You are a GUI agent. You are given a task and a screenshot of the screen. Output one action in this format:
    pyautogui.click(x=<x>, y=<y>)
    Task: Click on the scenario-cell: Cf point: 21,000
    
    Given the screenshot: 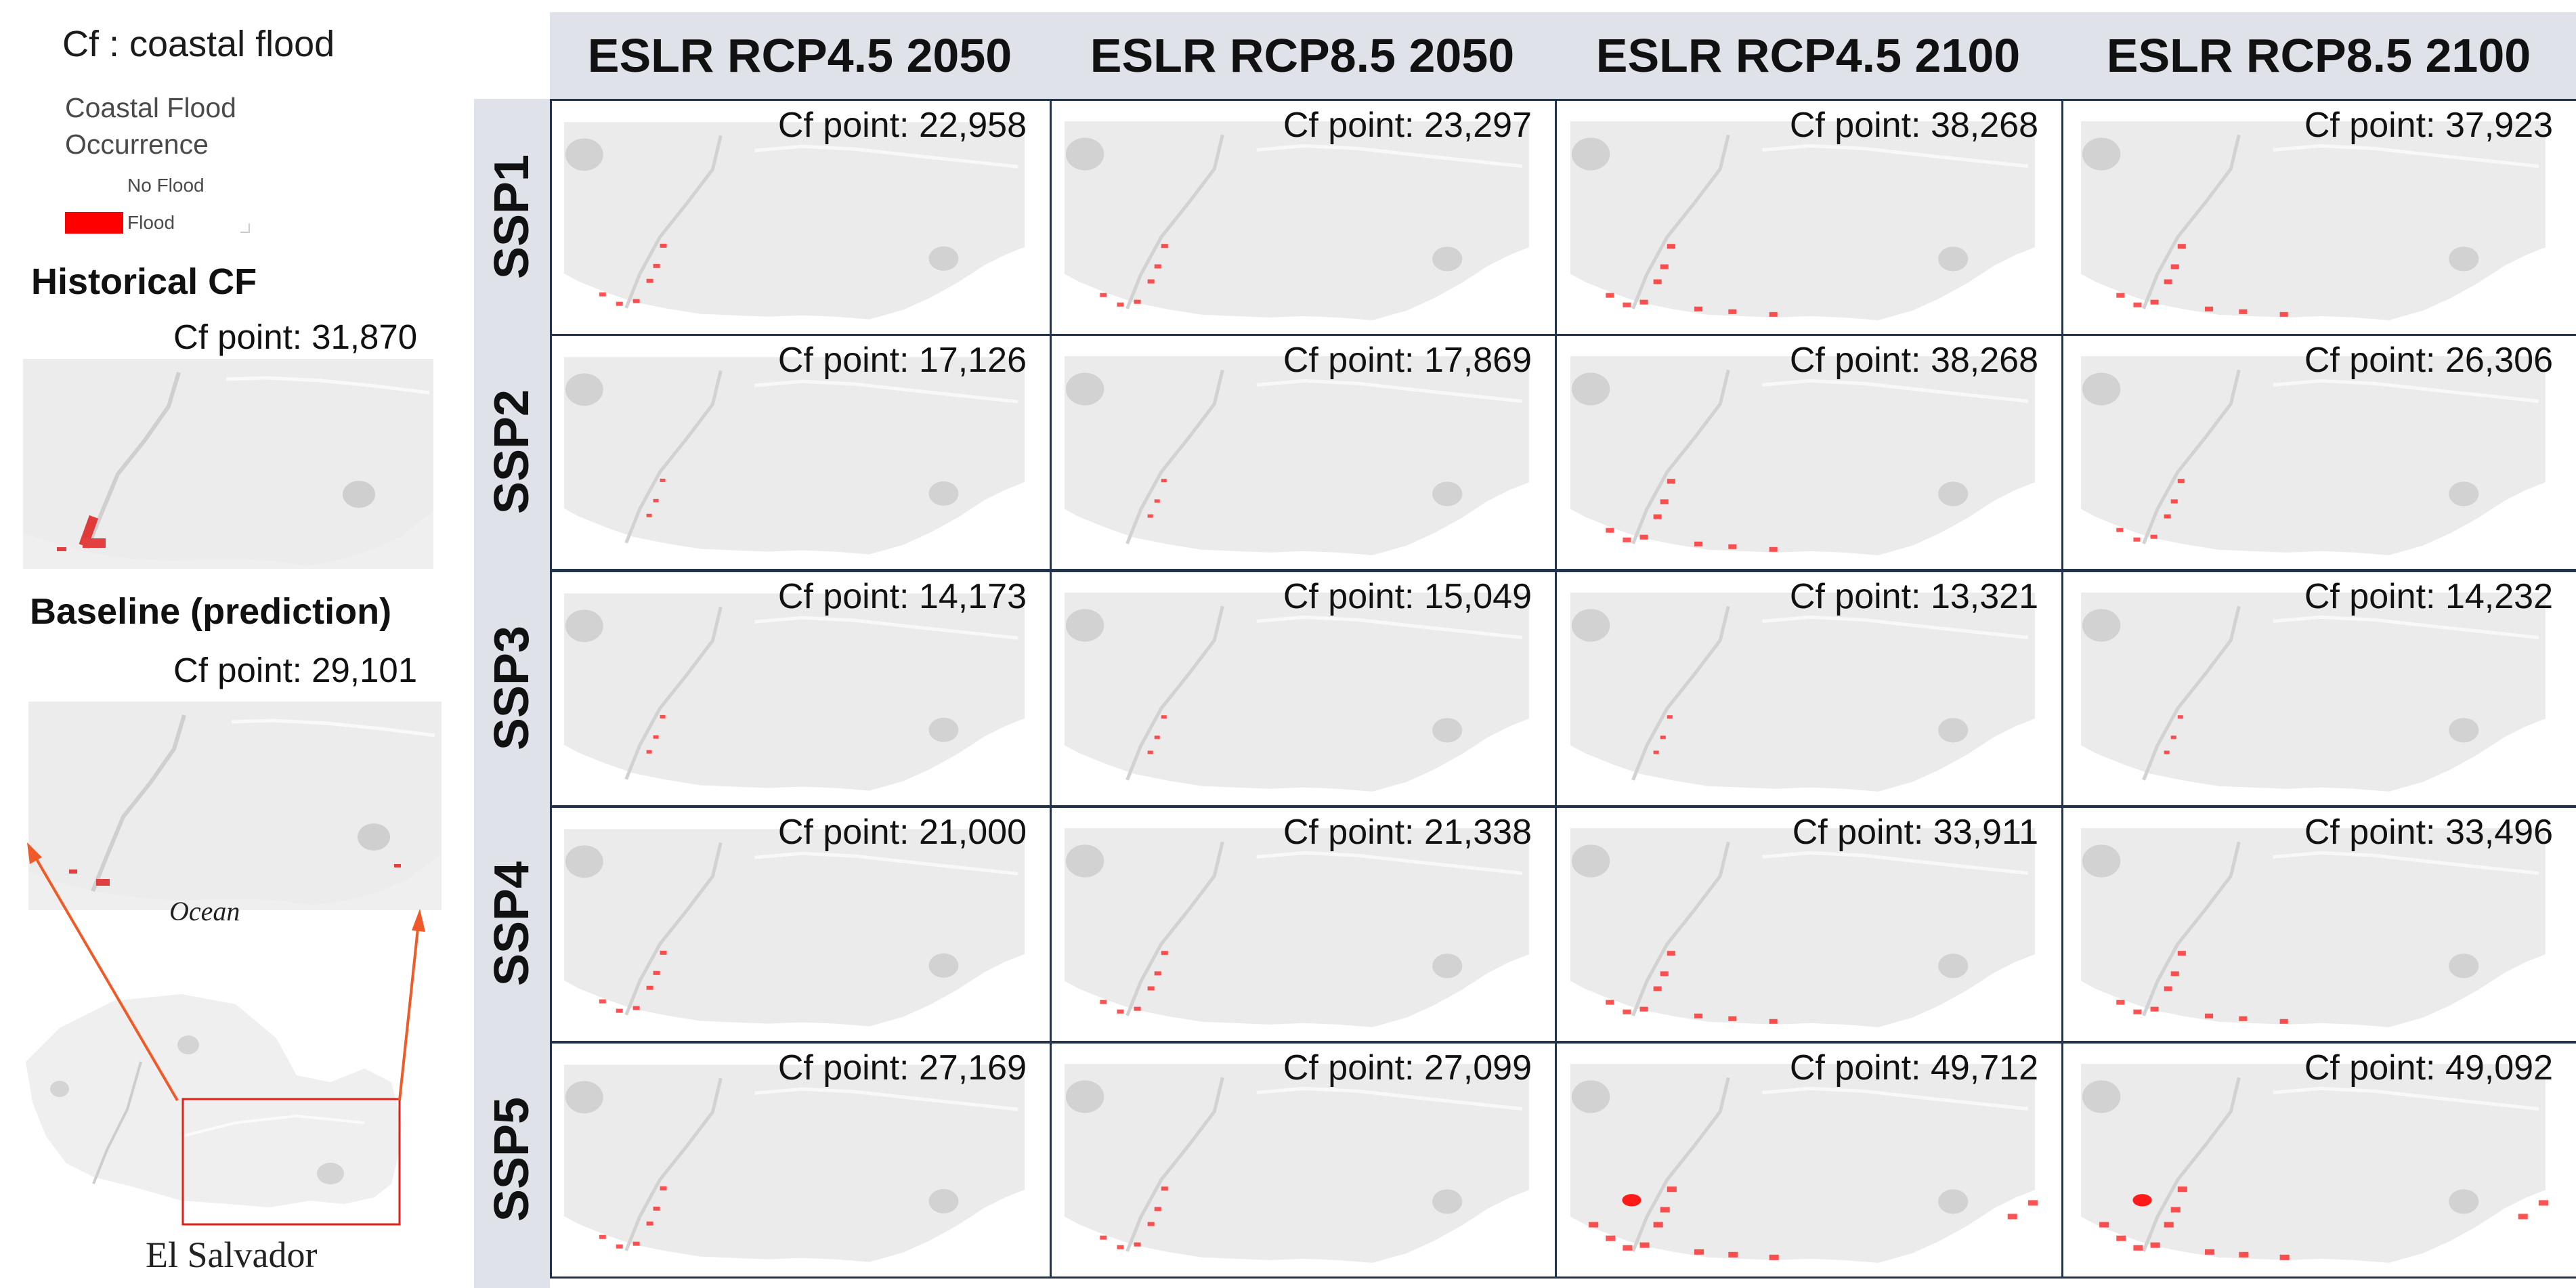 What is the action you would take?
    pyautogui.click(x=801, y=924)
    